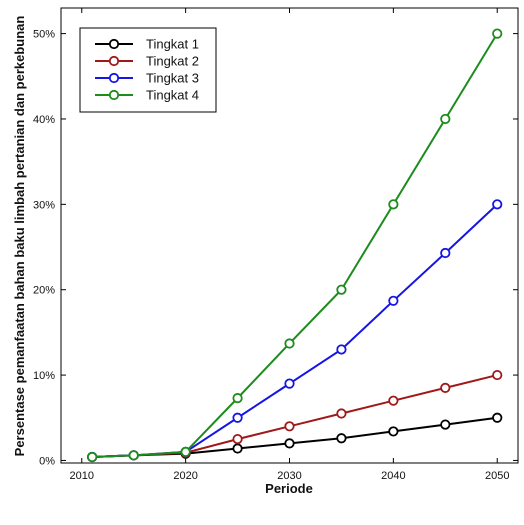  I want to click on legend-label: Tingkat 2, so click(172, 61).